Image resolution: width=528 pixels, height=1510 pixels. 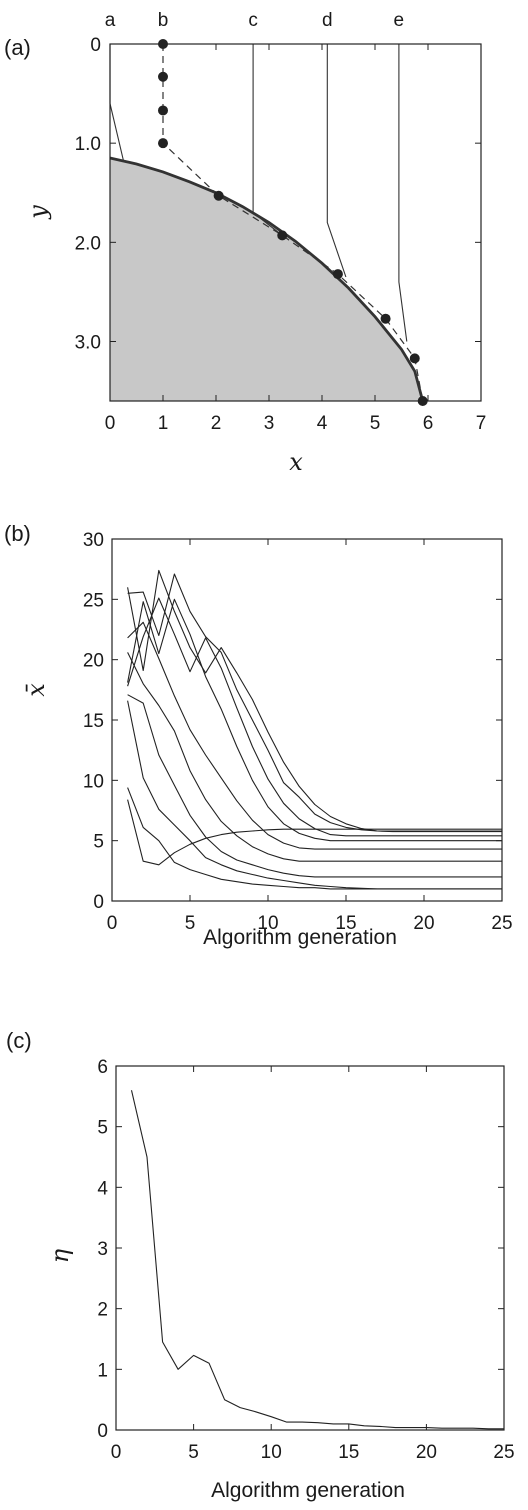 I want to click on x-tick-label-a: 2, so click(x=216, y=423).